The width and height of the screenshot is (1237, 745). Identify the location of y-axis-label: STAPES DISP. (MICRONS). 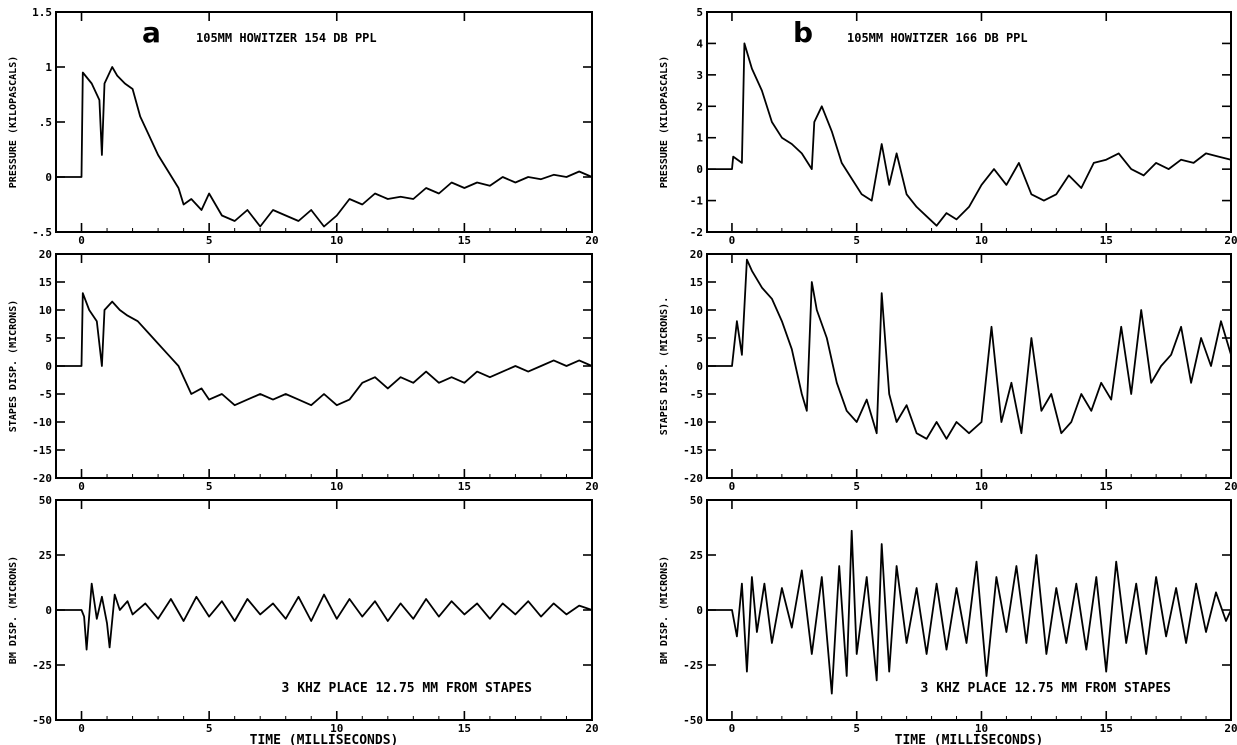
(13, 366).